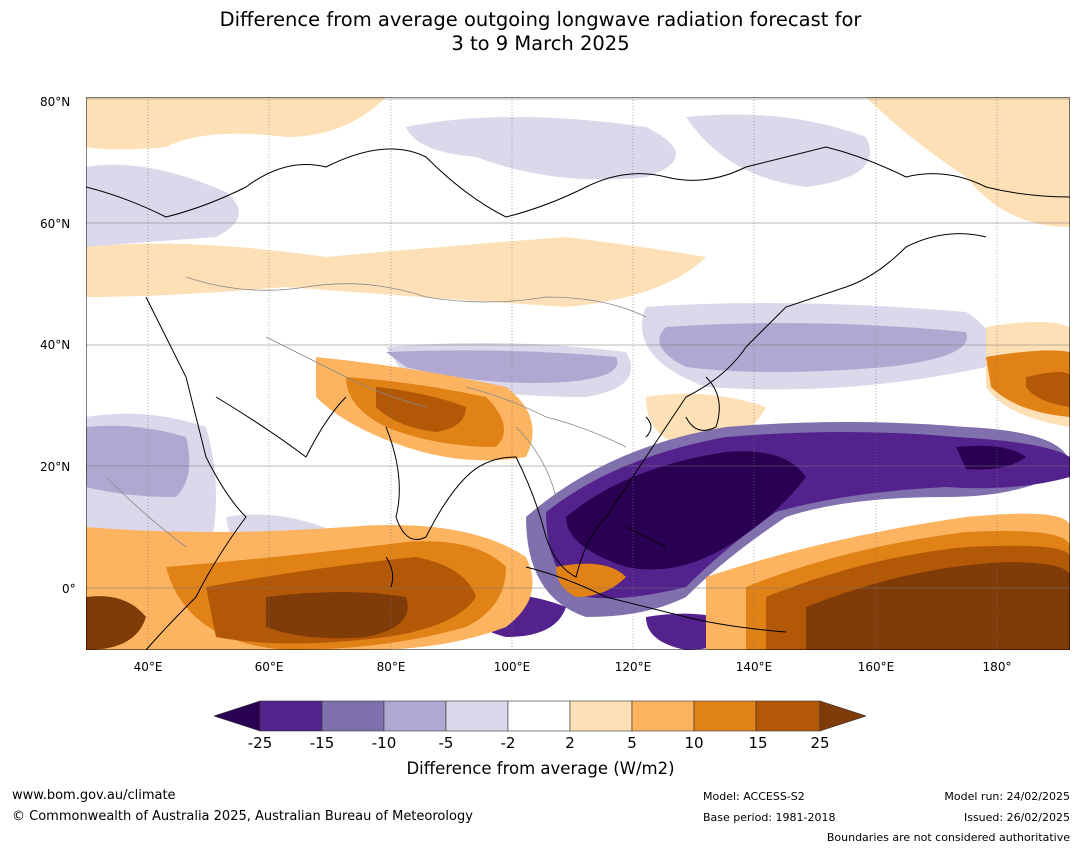 Image resolution: width=1081 pixels, height=850 pixels. I want to click on colorbar-tick-minus10: -10, so click(384, 743).